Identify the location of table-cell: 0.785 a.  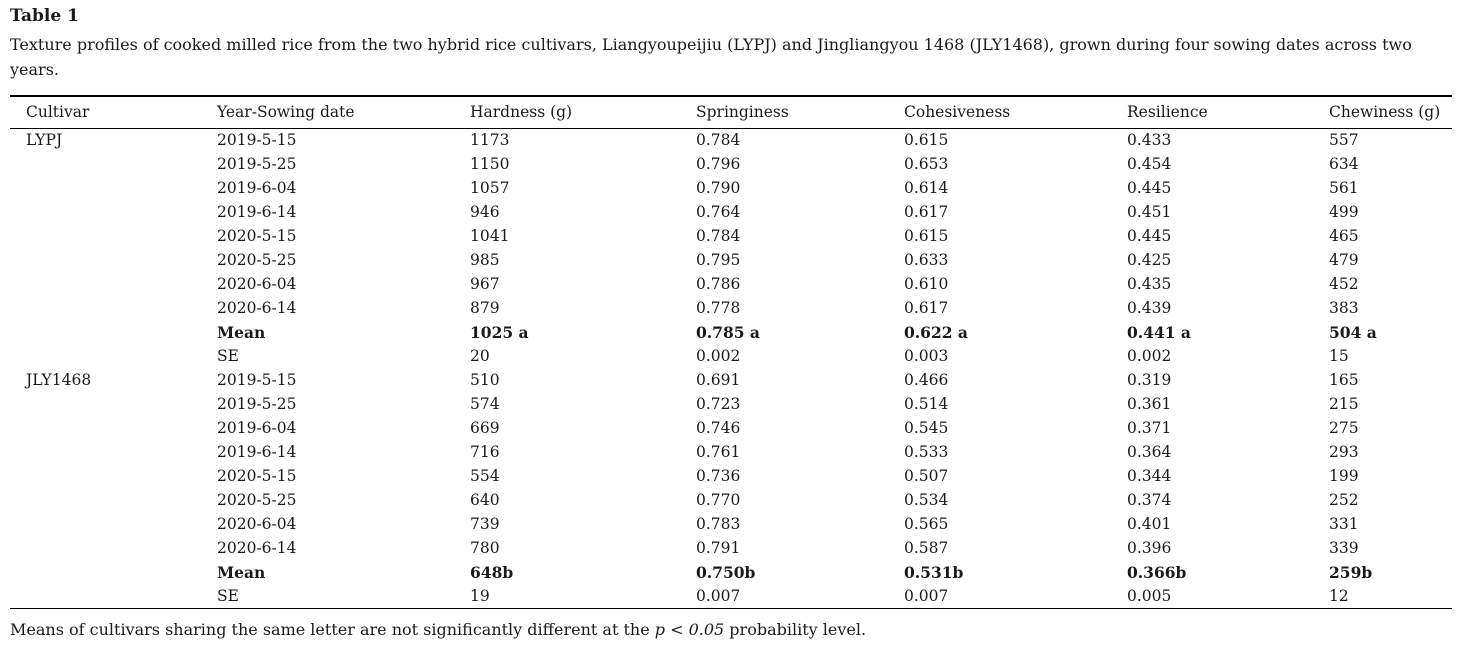
(728, 332).